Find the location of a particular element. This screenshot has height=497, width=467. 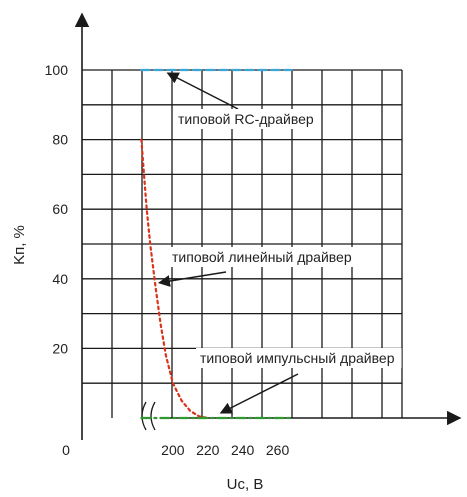

annotation-label: типовой линейный драйвер is located at coordinates (262, 257).